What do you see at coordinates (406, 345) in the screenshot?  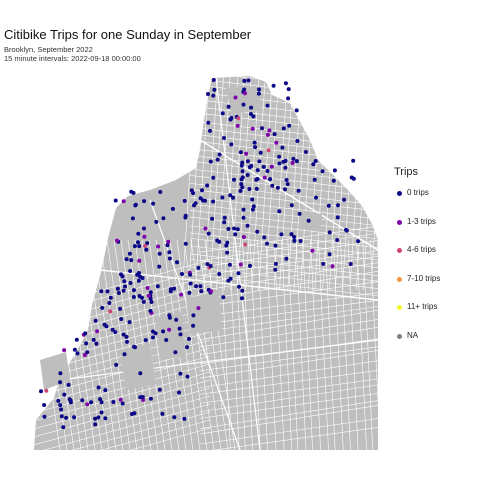 I see `legend-item: NA` at bounding box center [406, 345].